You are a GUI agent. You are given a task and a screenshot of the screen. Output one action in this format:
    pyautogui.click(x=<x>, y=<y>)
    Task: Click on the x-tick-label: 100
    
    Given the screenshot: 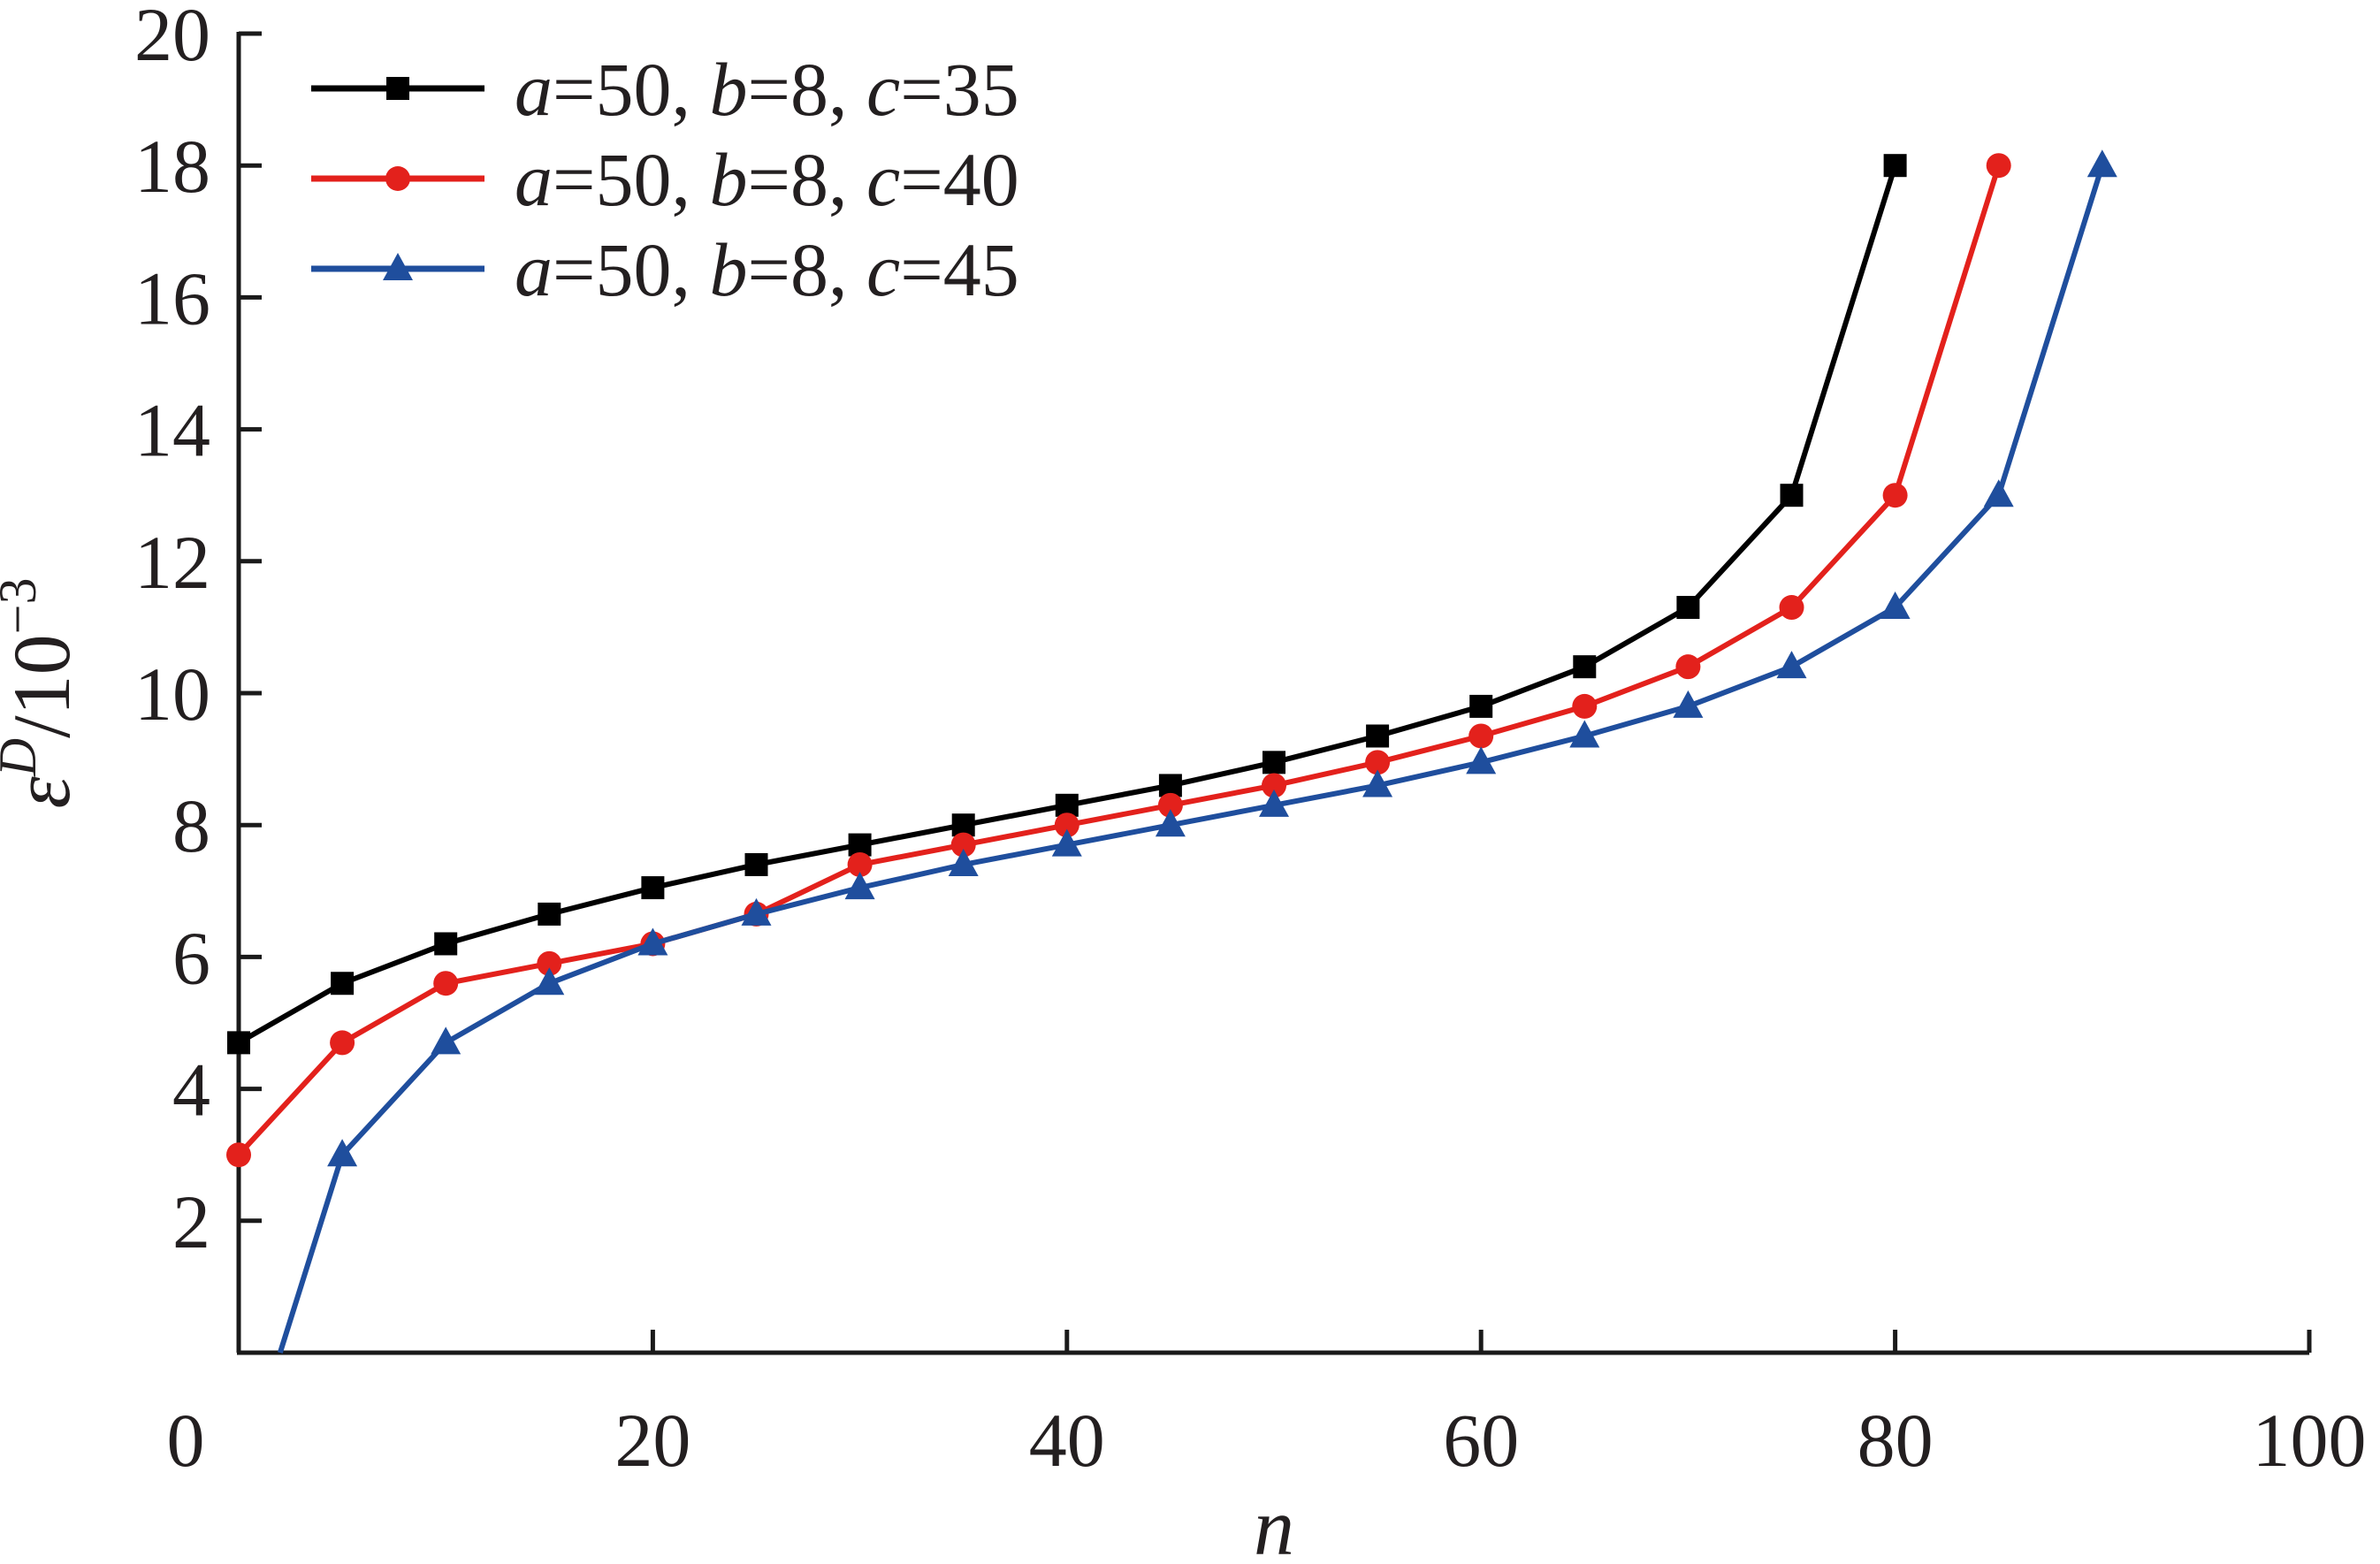 What is the action you would take?
    pyautogui.click(x=2310, y=1440)
    